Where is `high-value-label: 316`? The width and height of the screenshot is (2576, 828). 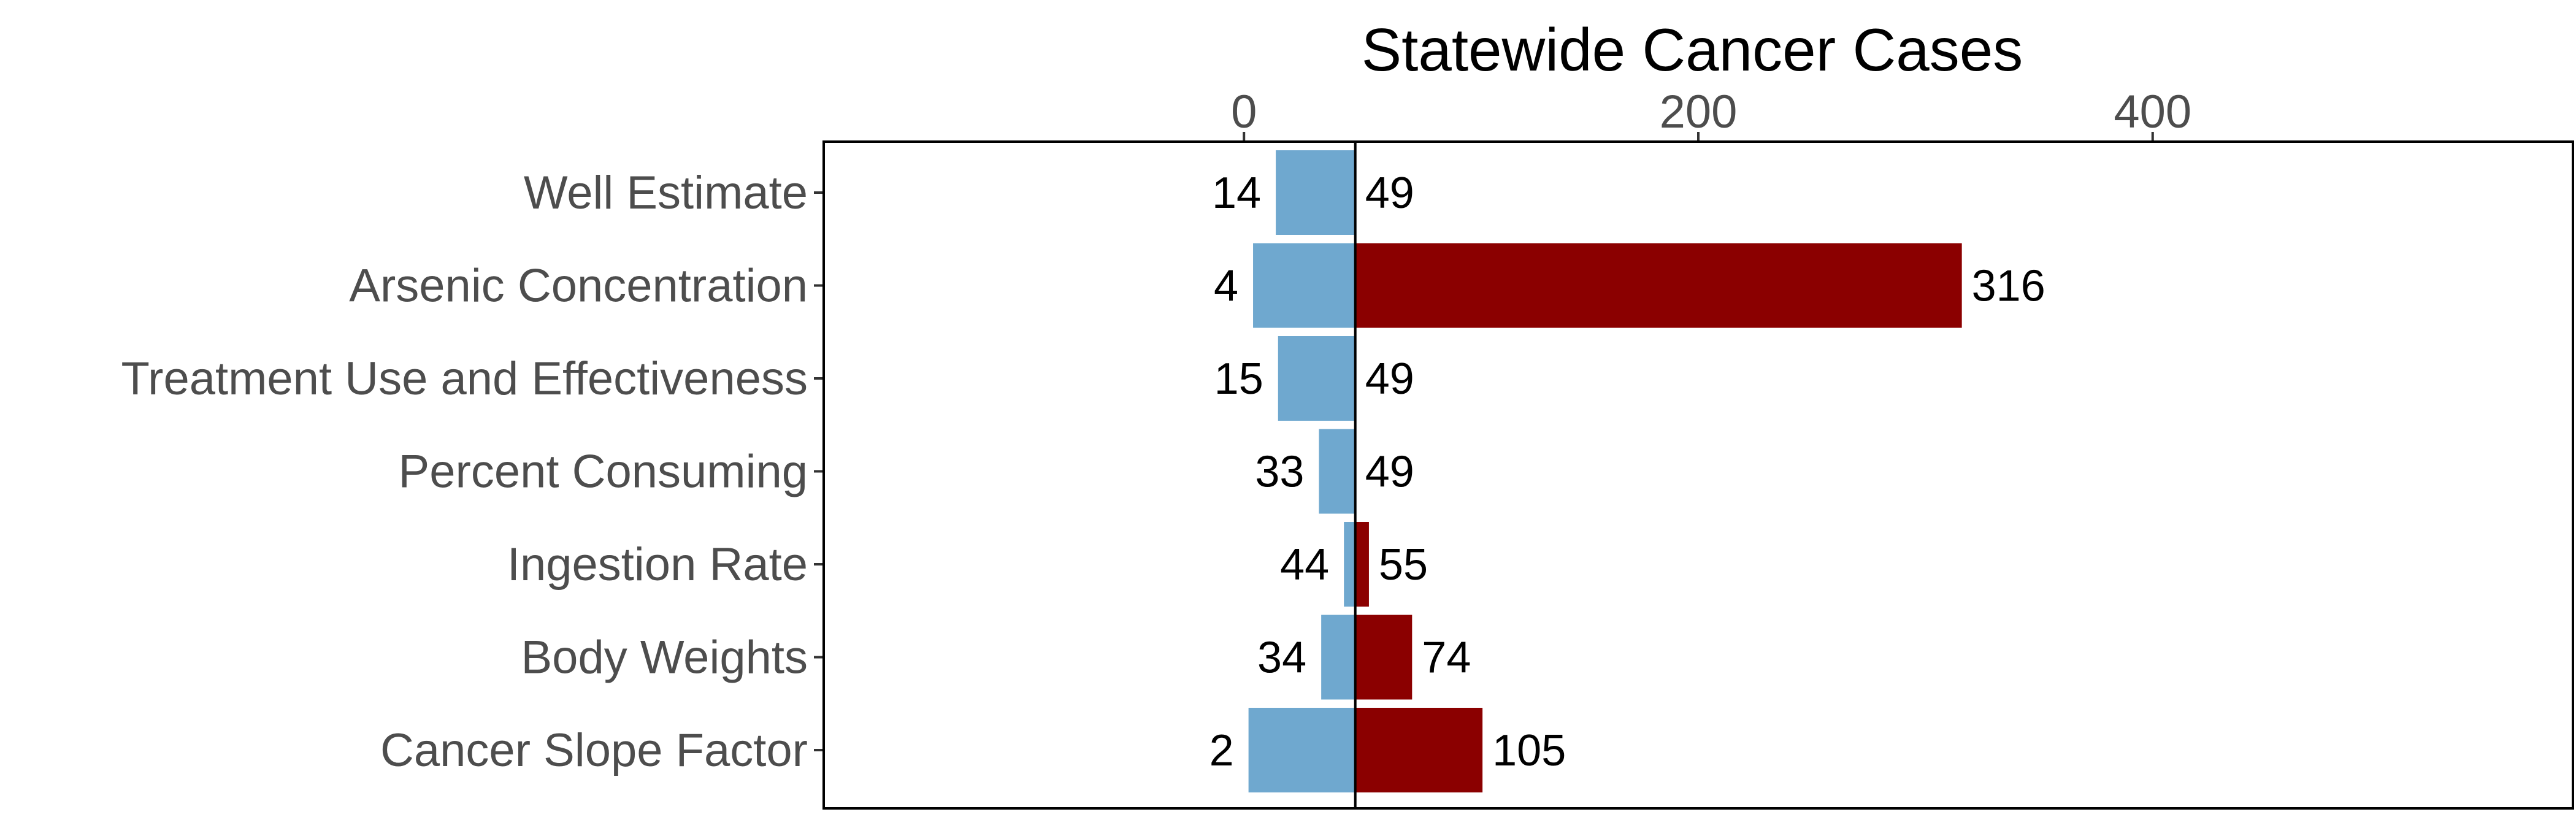
high-value-label: 316 is located at coordinates (2008, 286).